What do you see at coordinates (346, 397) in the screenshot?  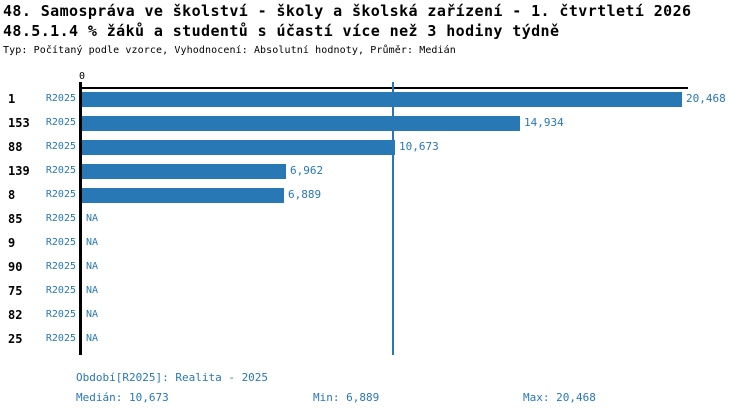 I see `footer-min-stat: Min: 6,889` at bounding box center [346, 397].